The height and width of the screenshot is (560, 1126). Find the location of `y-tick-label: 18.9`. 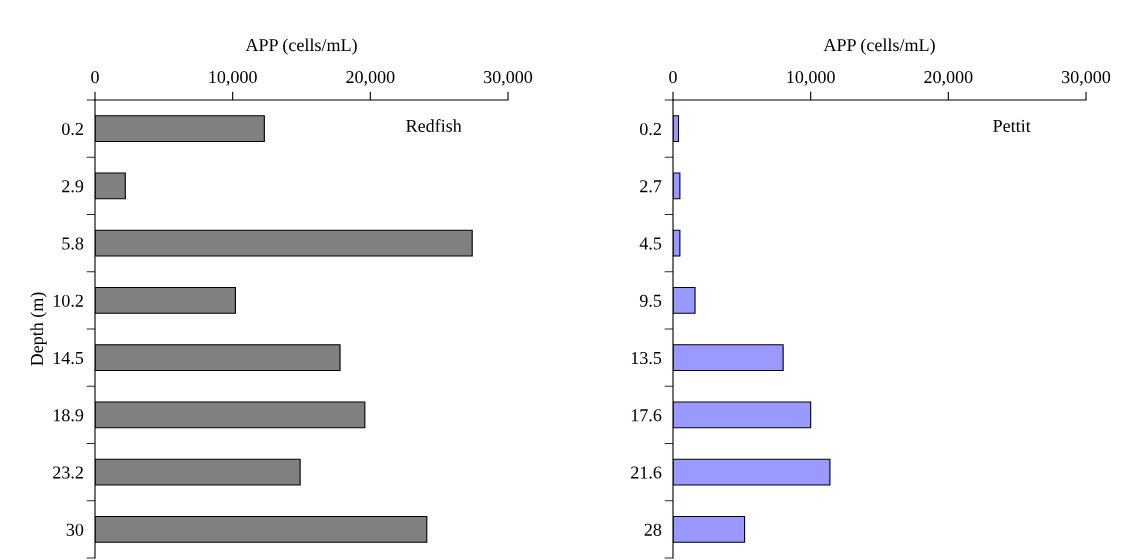

y-tick-label: 18.9 is located at coordinates (68, 415).